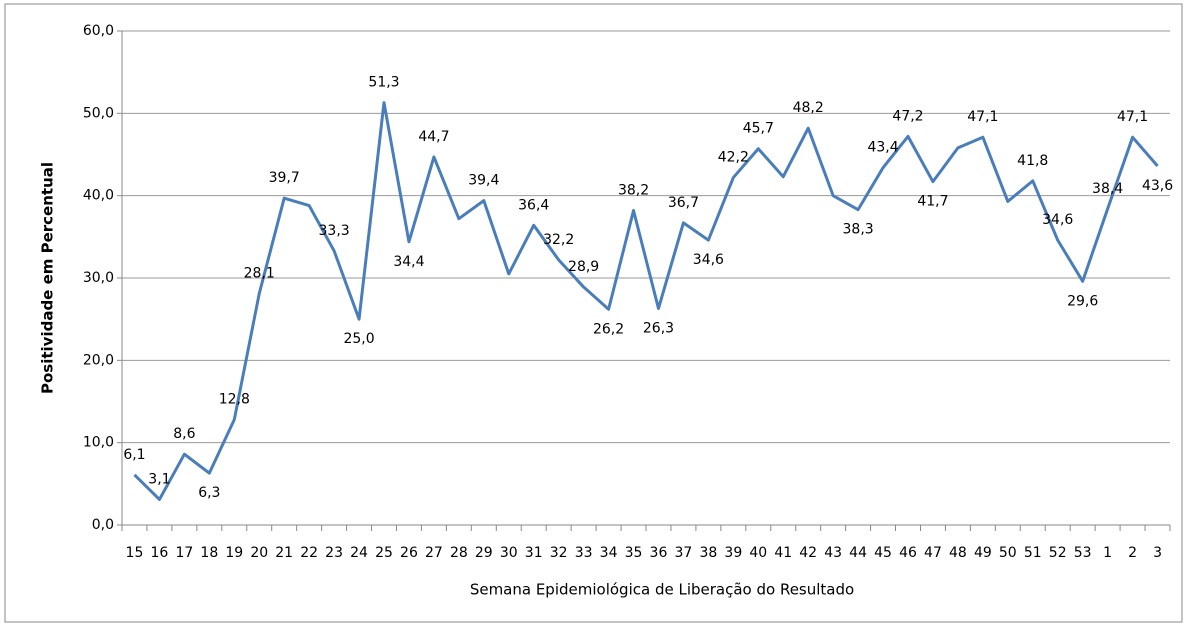 This screenshot has width=1187, height=632. I want to click on data-label: 34,4, so click(408, 262).